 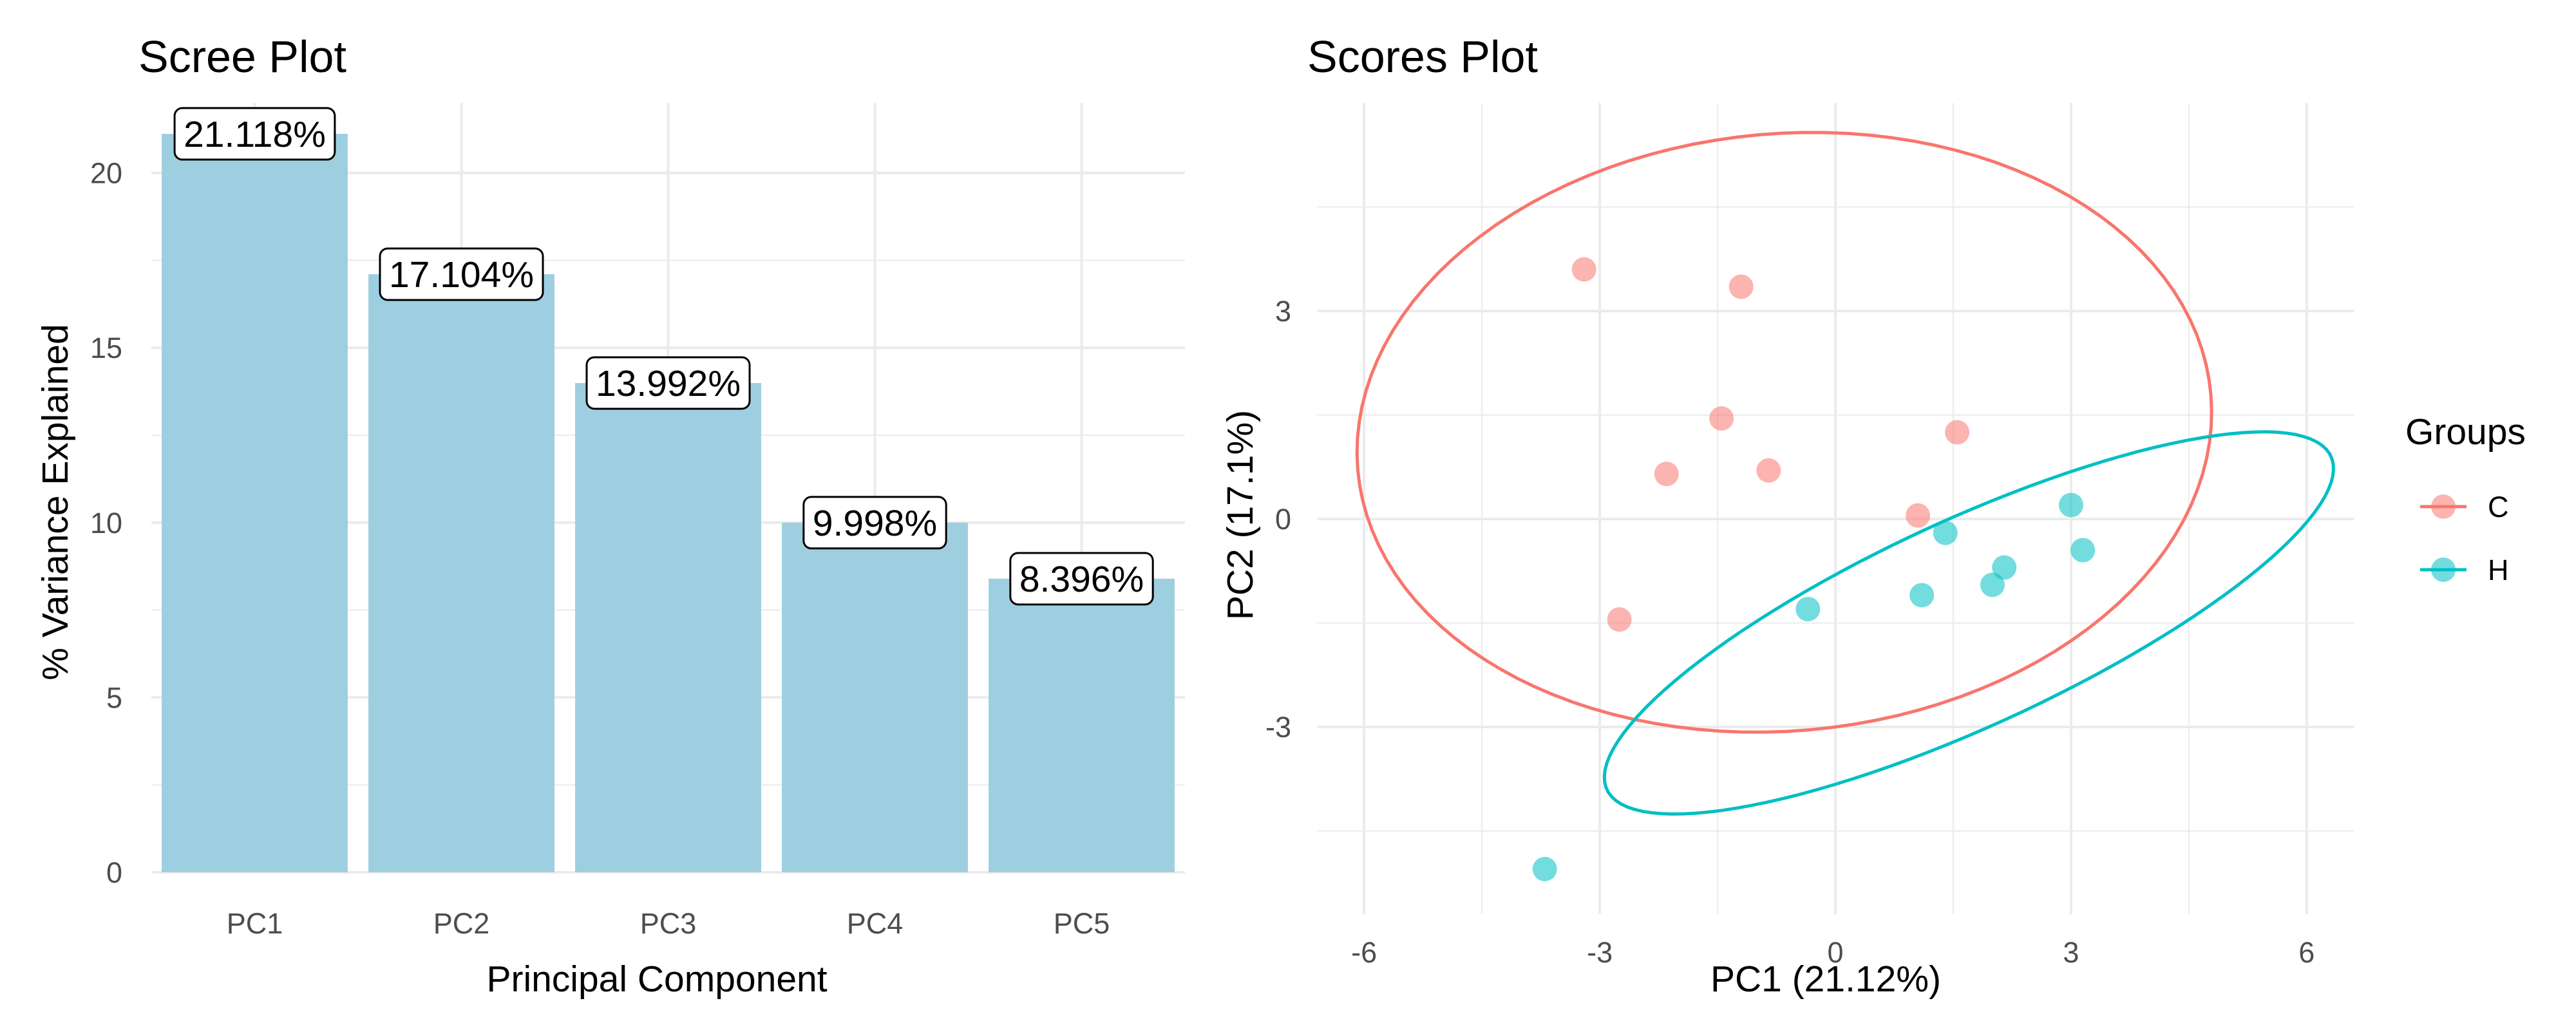 I want to click on scores-x-tick-label: -6, so click(x=1364, y=953).